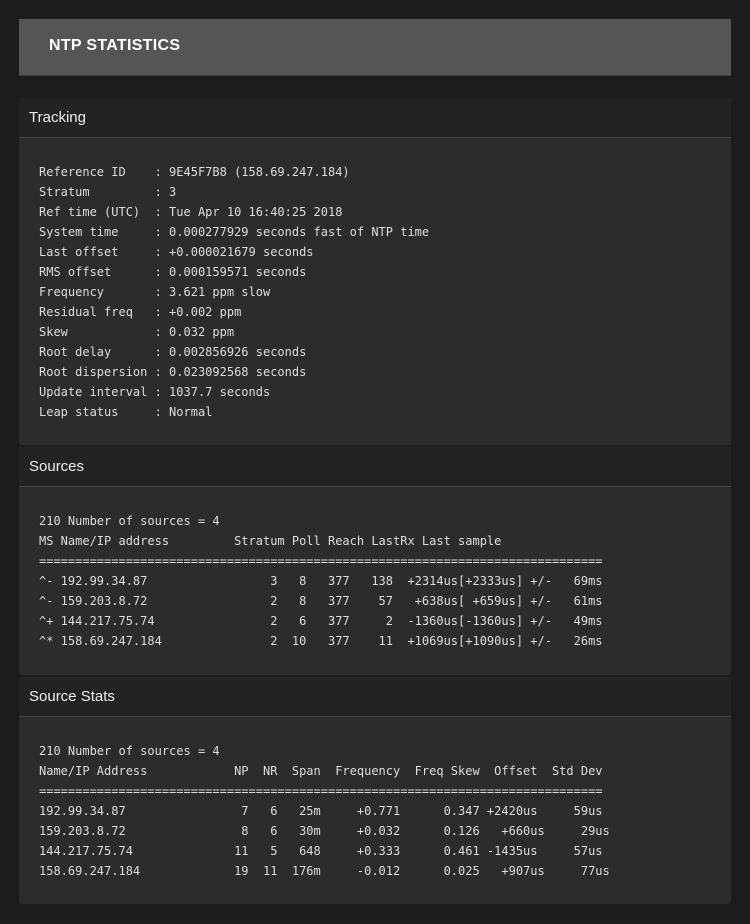 This screenshot has width=750, height=924. Describe the element at coordinates (108, 192) in the screenshot. I see `output-line: Stratum : 3` at that location.